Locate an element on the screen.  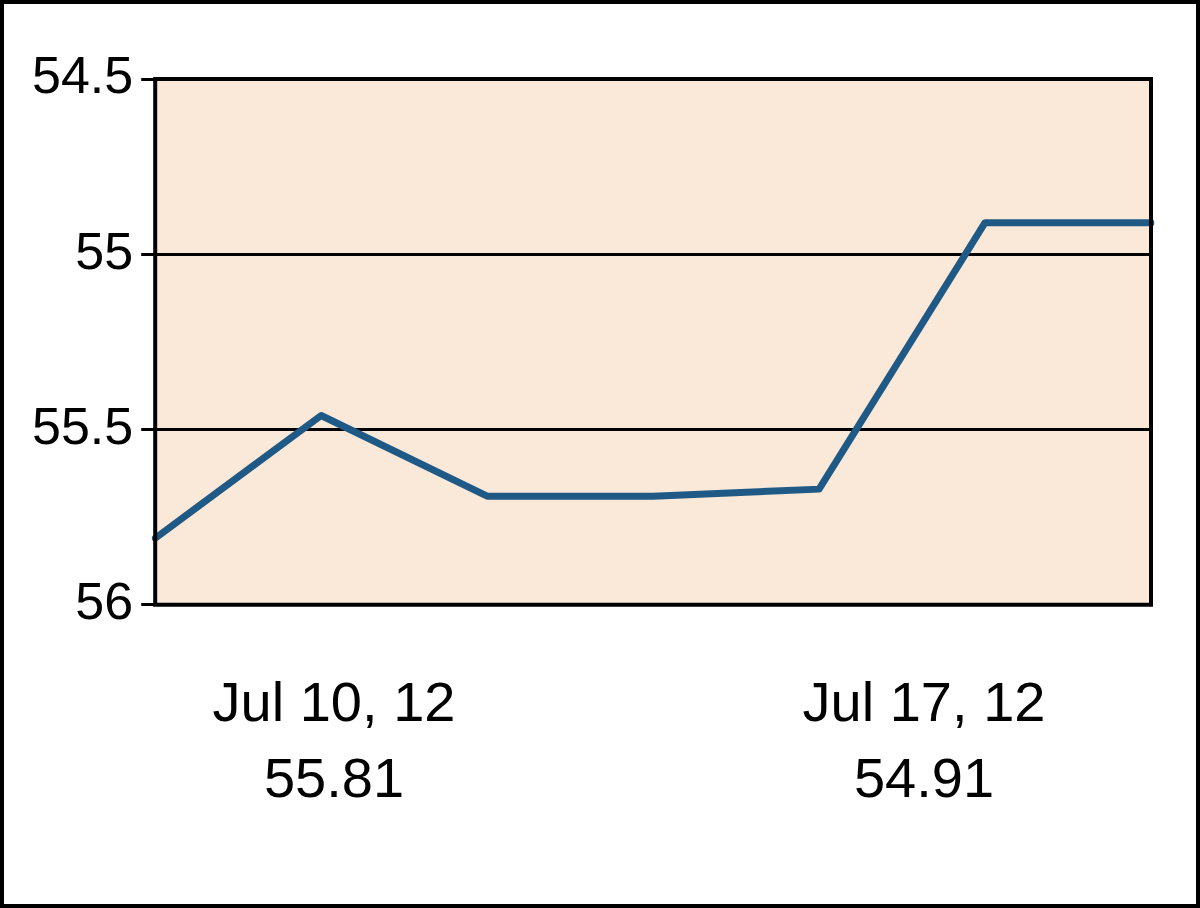
y-tick-label: 56 is located at coordinates (104, 601).